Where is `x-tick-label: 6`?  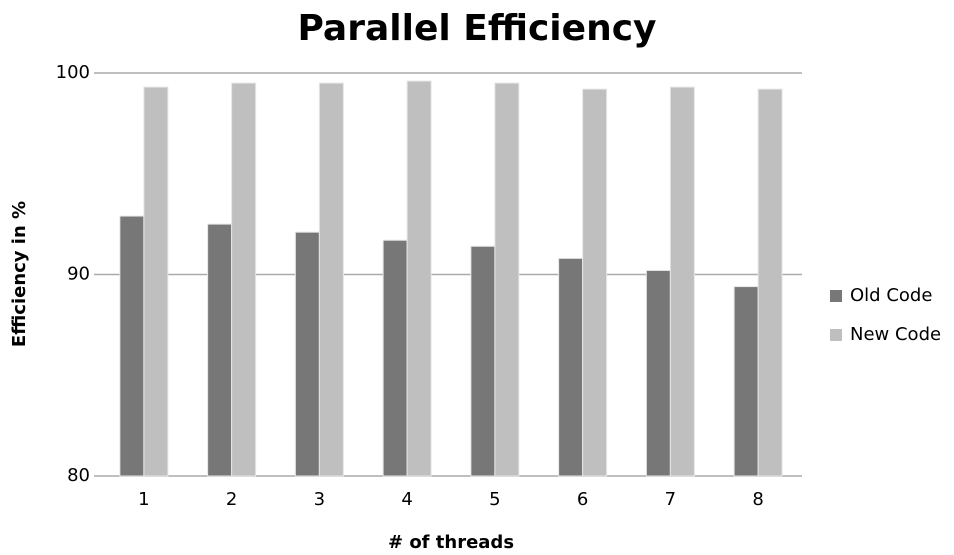 x-tick-label: 6 is located at coordinates (582, 499).